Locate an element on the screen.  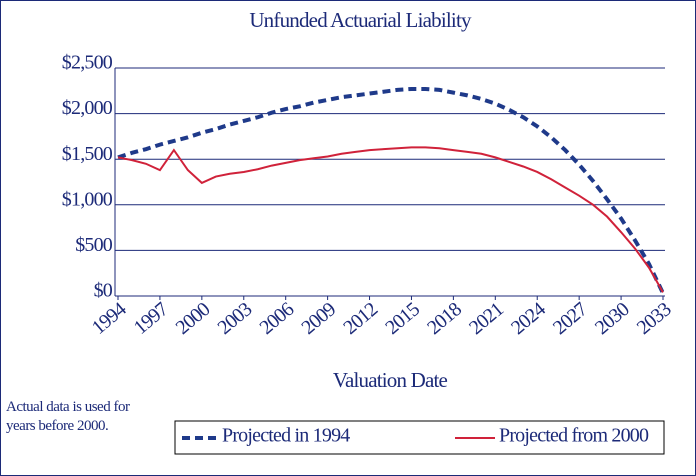
legend-label: Projected in 1994 is located at coordinates (286, 436).